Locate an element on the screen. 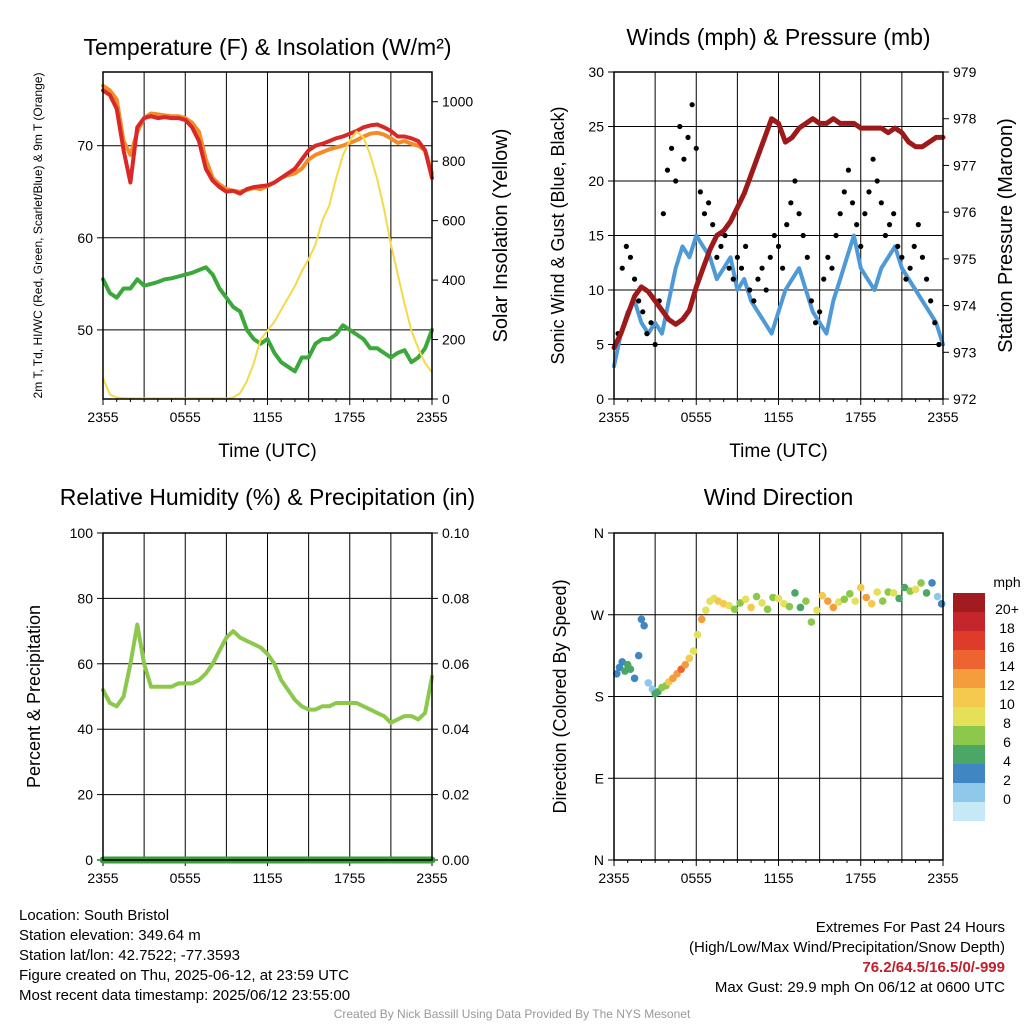 This screenshot has height=1024, width=1024. colorbar-label: 2 is located at coordinates (1007, 780).